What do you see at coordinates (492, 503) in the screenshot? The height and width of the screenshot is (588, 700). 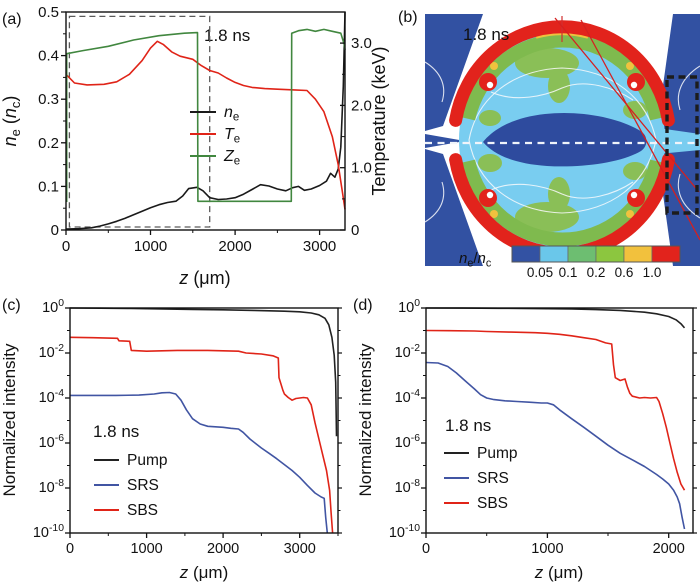 I see `legend-label-sbs: SBS` at bounding box center [492, 503].